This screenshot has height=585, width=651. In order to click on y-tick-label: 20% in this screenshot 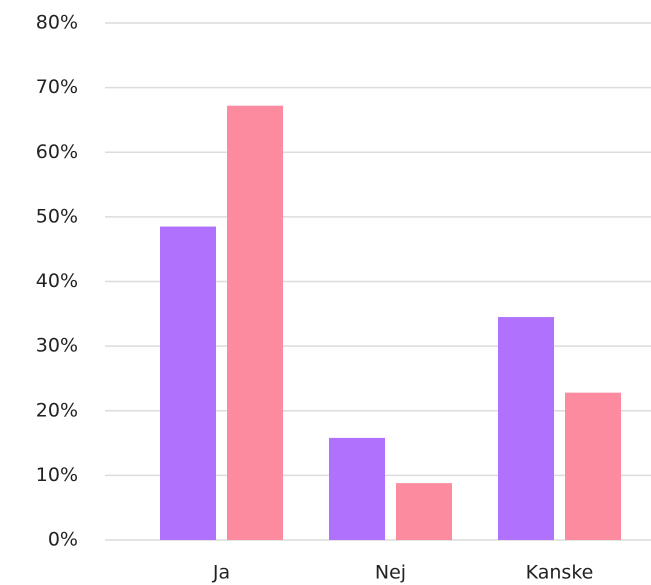, I will do `click(57, 410)`.